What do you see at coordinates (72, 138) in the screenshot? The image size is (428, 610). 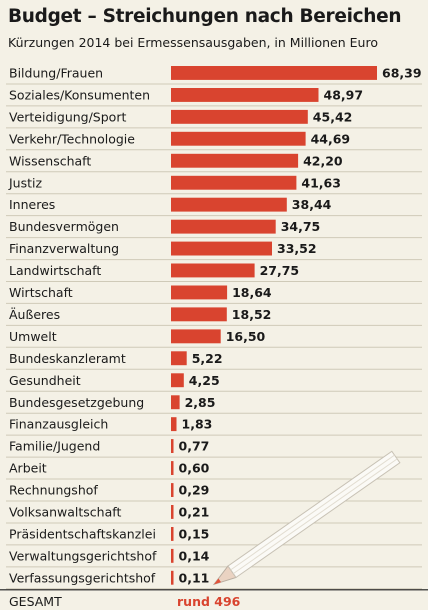 I see `category-label: Verkehr/Technologie` at bounding box center [72, 138].